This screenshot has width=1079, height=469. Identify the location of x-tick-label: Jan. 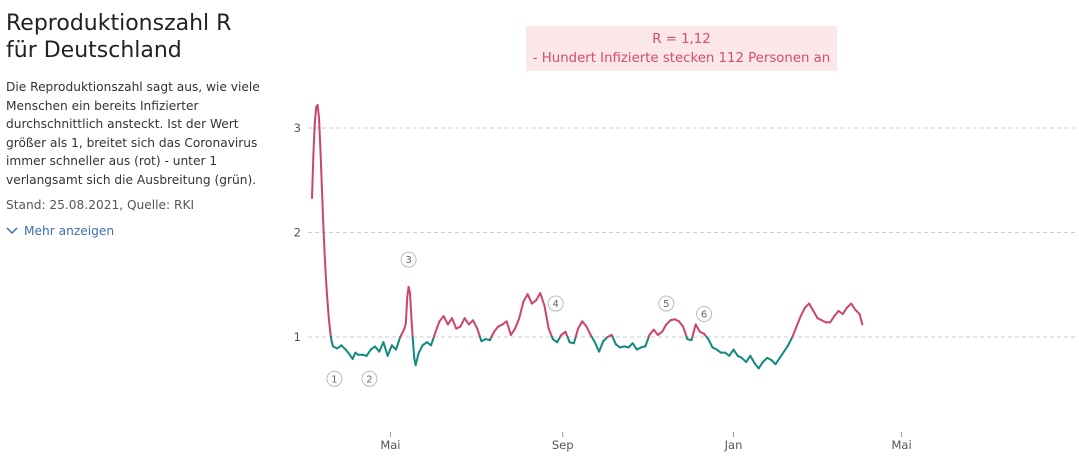
(733, 445).